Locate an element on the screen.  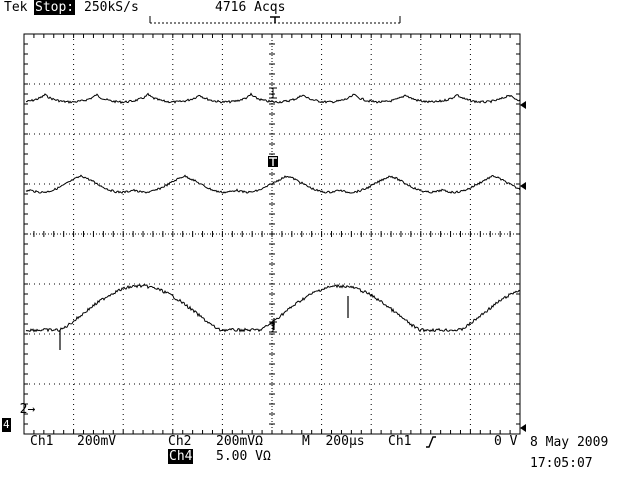
brand-label: Tek is located at coordinates (16, 7).